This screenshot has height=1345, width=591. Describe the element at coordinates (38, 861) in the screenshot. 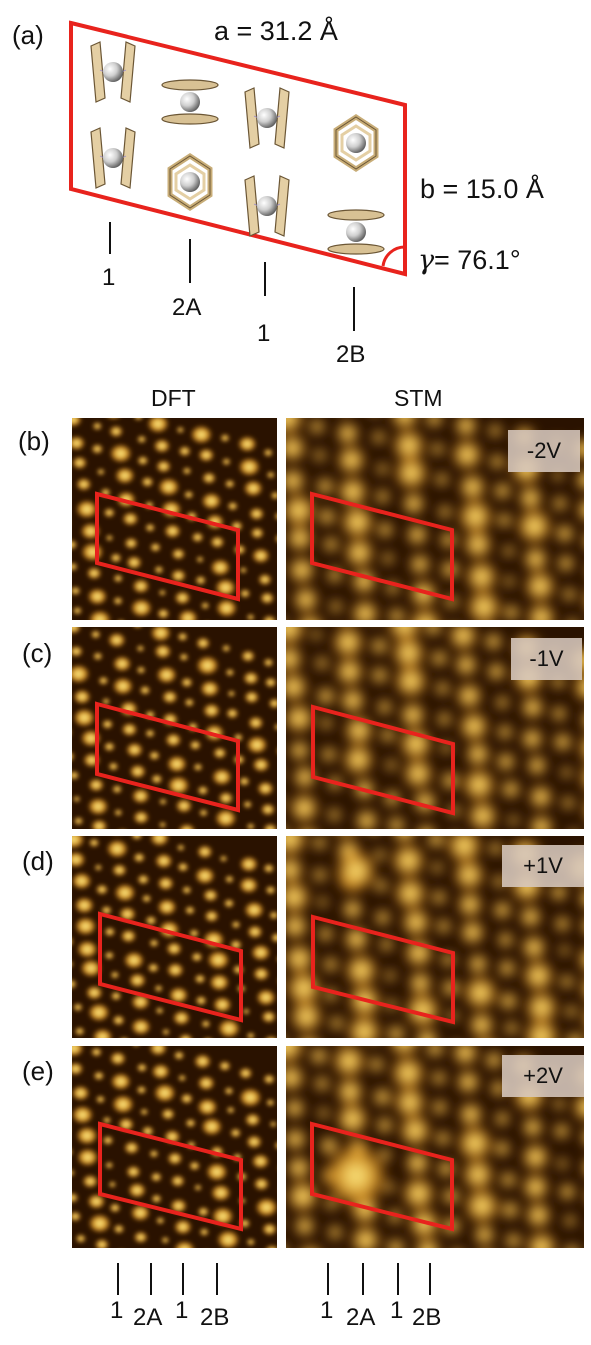

I see `panel-d-letter: (d)` at that location.